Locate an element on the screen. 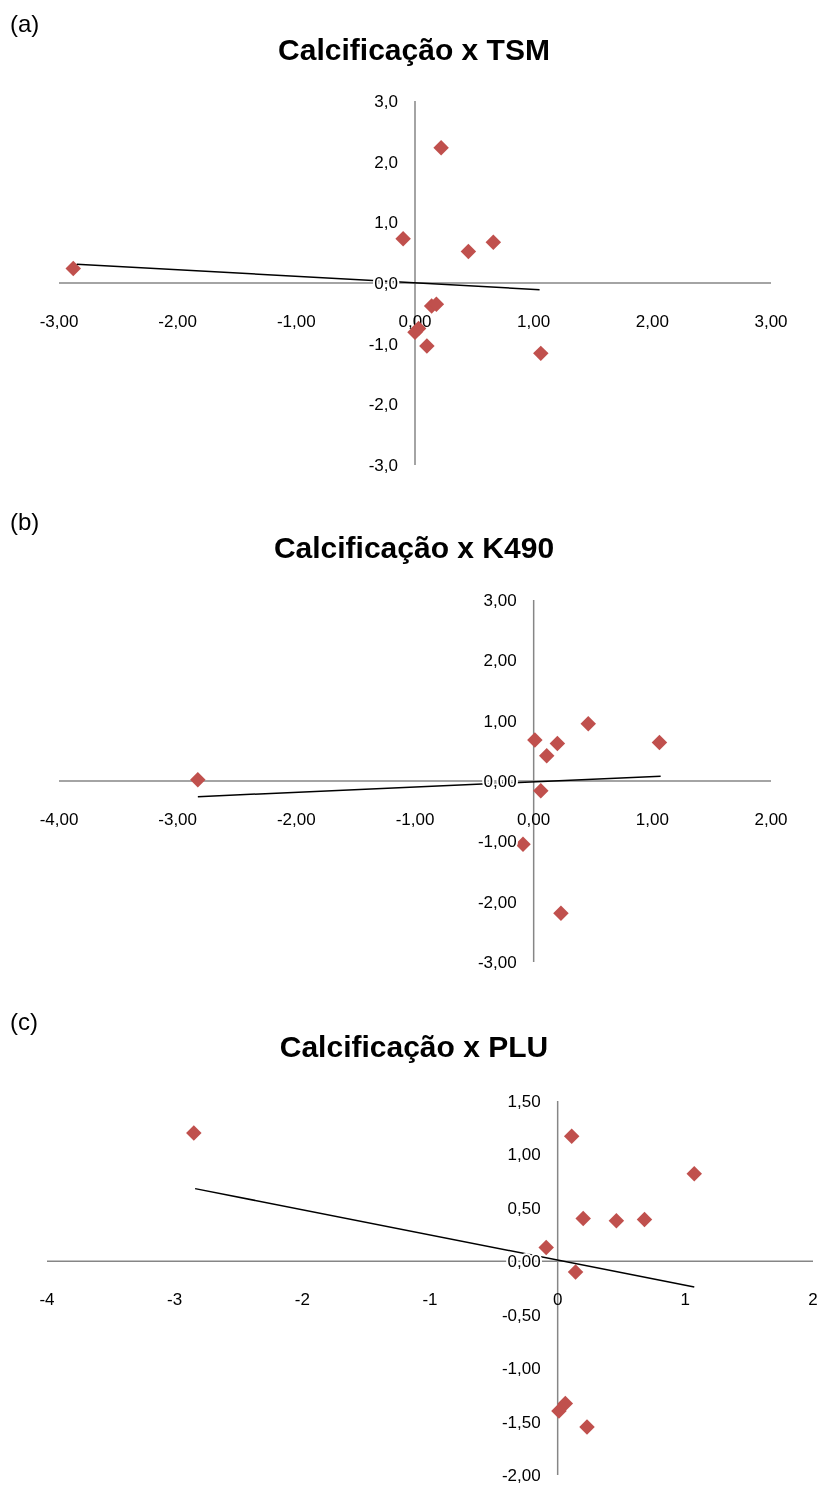 The width and height of the screenshot is (824, 1488). x-tick-label: -2 is located at coordinates (302, 1300).